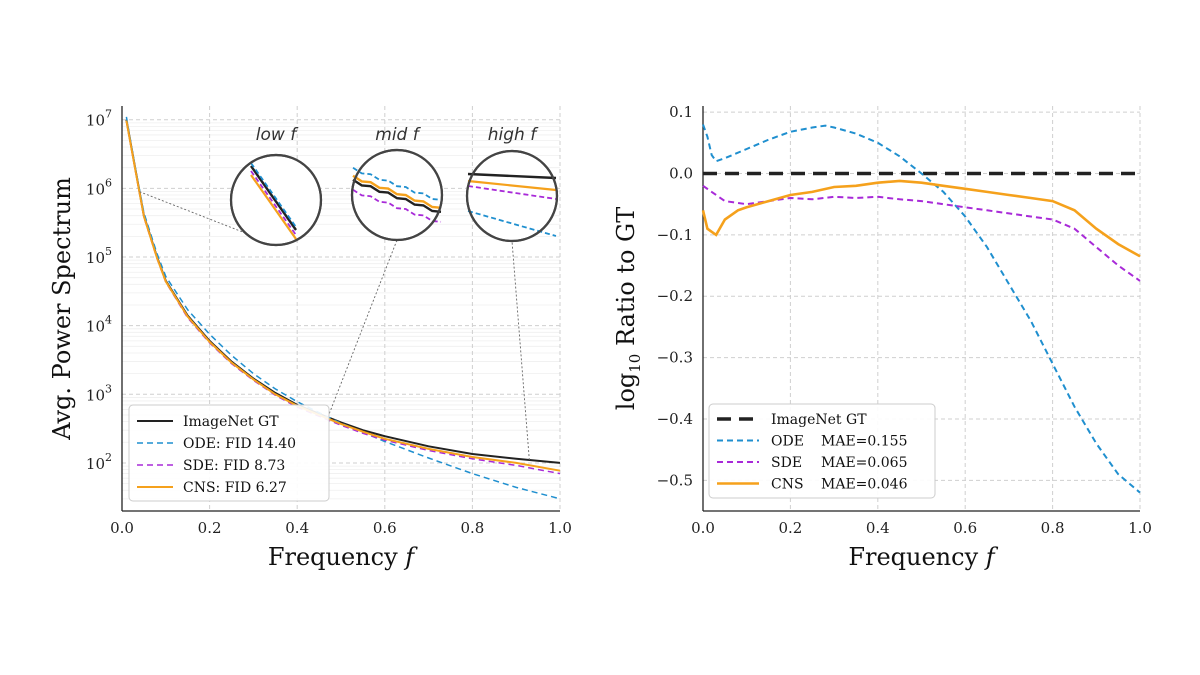 This screenshot has width=1200, height=675. What do you see at coordinates (864, 463) in the screenshot?
I see `legend-metric-2: MAE=0.065` at bounding box center [864, 463].